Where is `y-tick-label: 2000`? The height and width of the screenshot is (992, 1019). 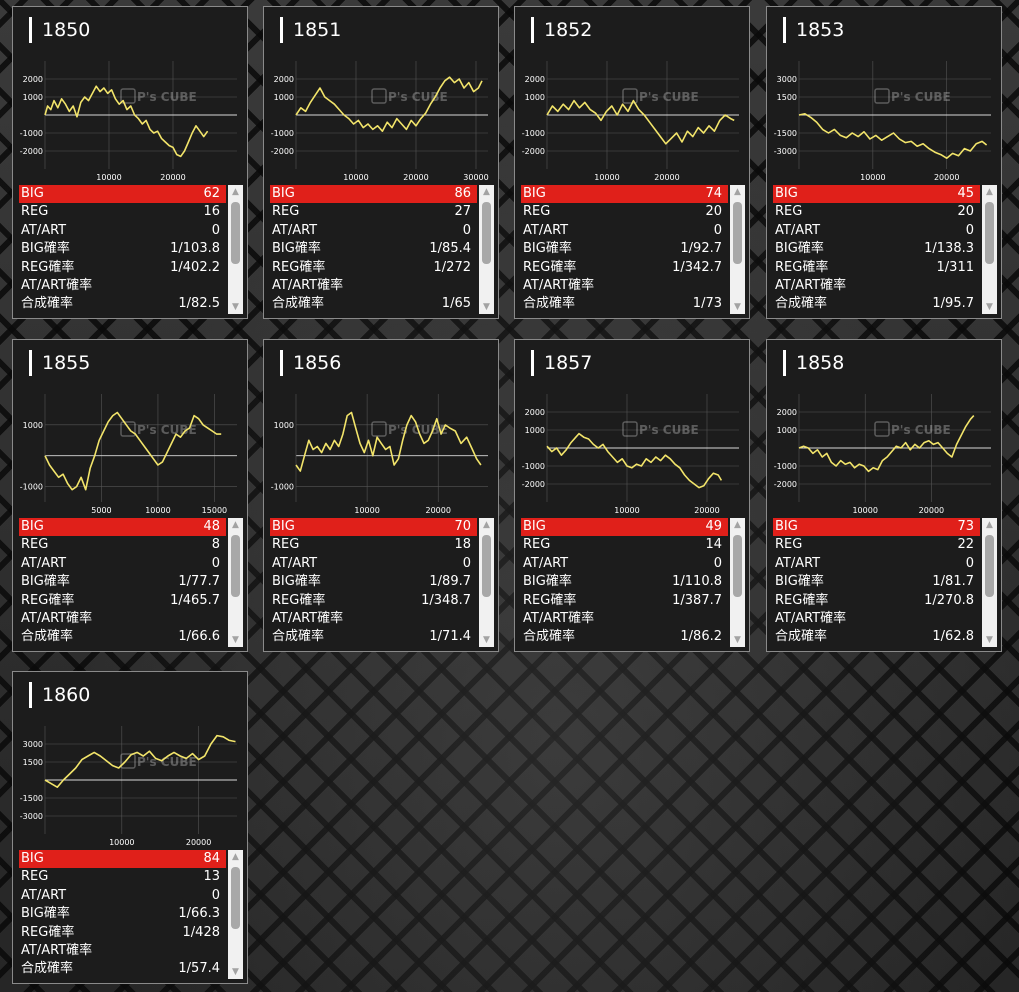 y-tick-label: 2000 is located at coordinates (787, 412).